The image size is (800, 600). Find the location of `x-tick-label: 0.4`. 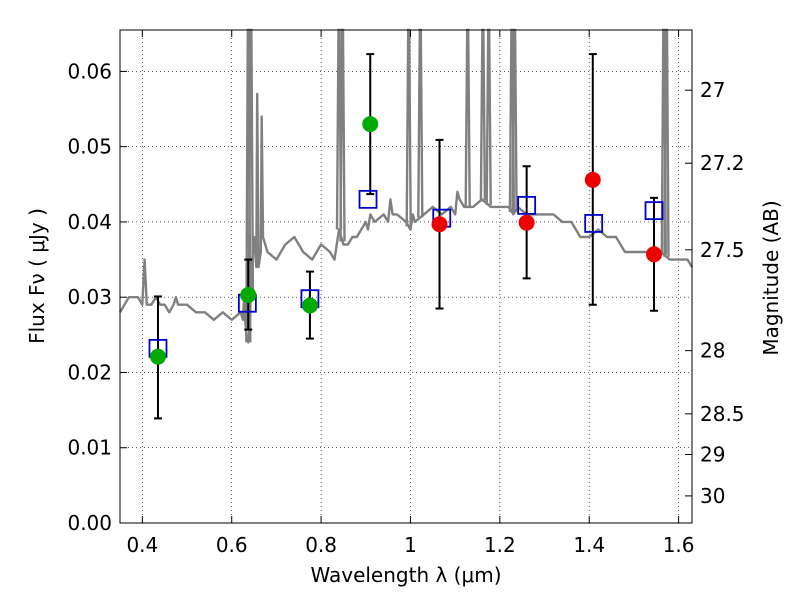

x-tick-label: 0.4 is located at coordinates (142, 545).